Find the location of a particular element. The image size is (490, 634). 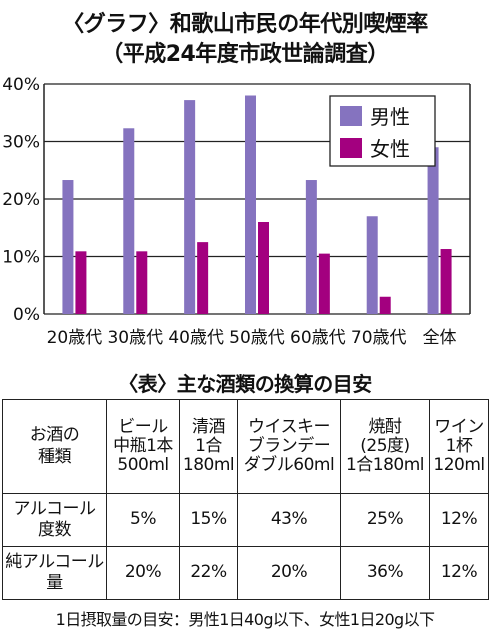

header-line: 清酒 is located at coordinates (209, 426).